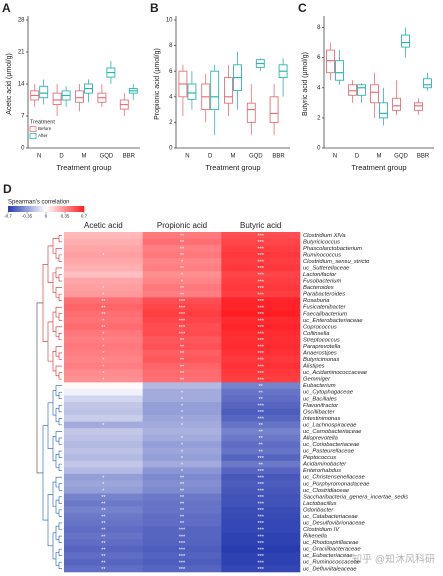 Image resolution: width=443 pixels, height=576 pixels. I want to click on y-tick-label: 21, so click(21, 53).